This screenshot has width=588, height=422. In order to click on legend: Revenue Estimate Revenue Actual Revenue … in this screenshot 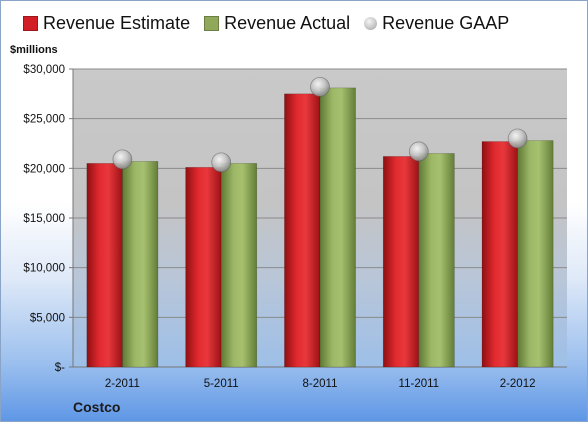, I will do `click(266, 23)`.